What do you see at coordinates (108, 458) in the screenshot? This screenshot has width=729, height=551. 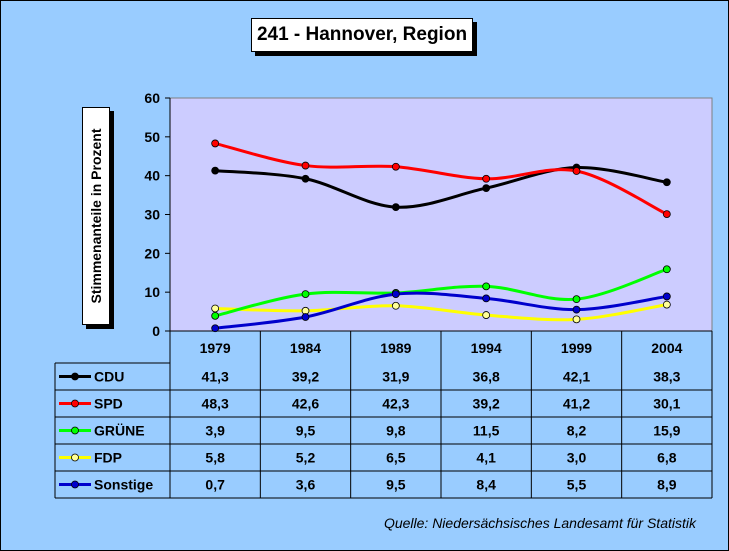 I see `legend-label: FDP` at bounding box center [108, 458].